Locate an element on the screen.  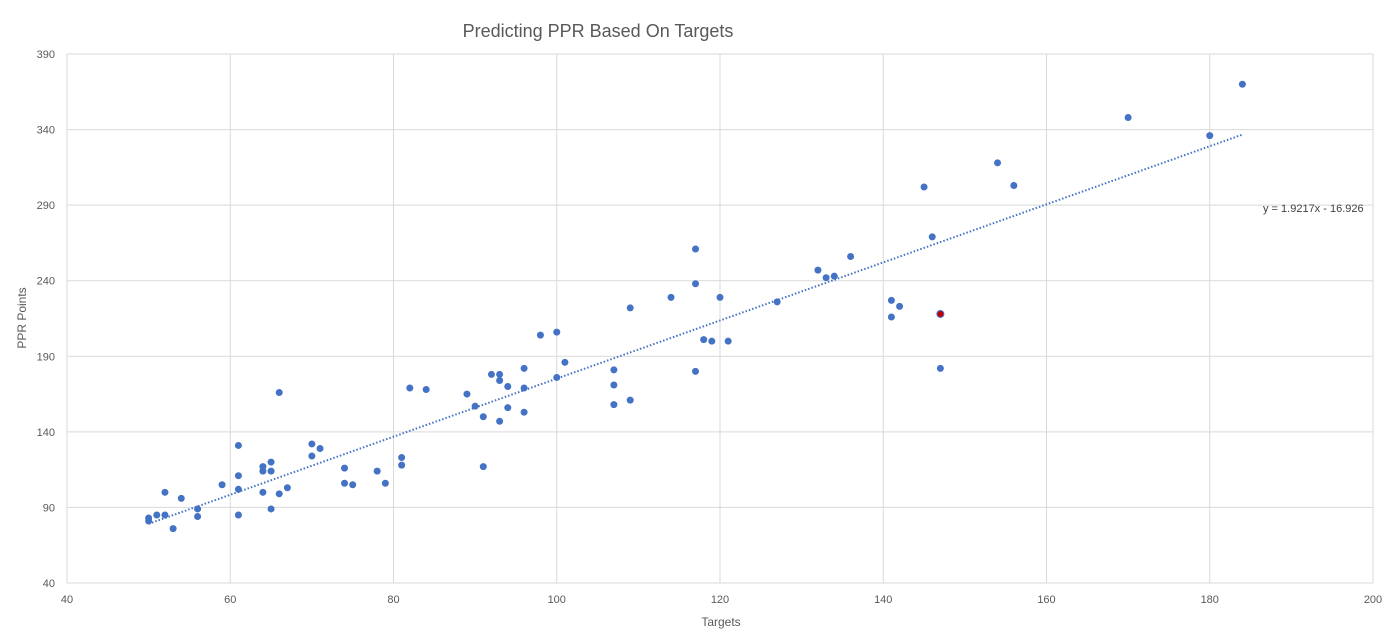
y-tick-label: 390 is located at coordinates (46, 55).